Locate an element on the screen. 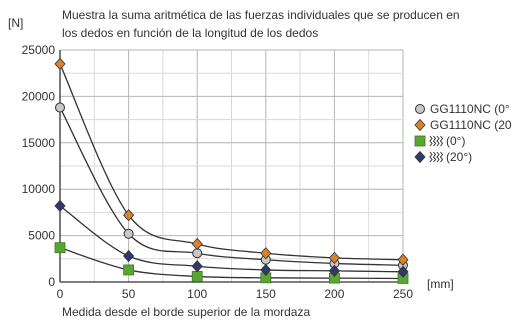 The width and height of the screenshot is (524, 324). y-tick-label: 5000 is located at coordinates (41, 236).